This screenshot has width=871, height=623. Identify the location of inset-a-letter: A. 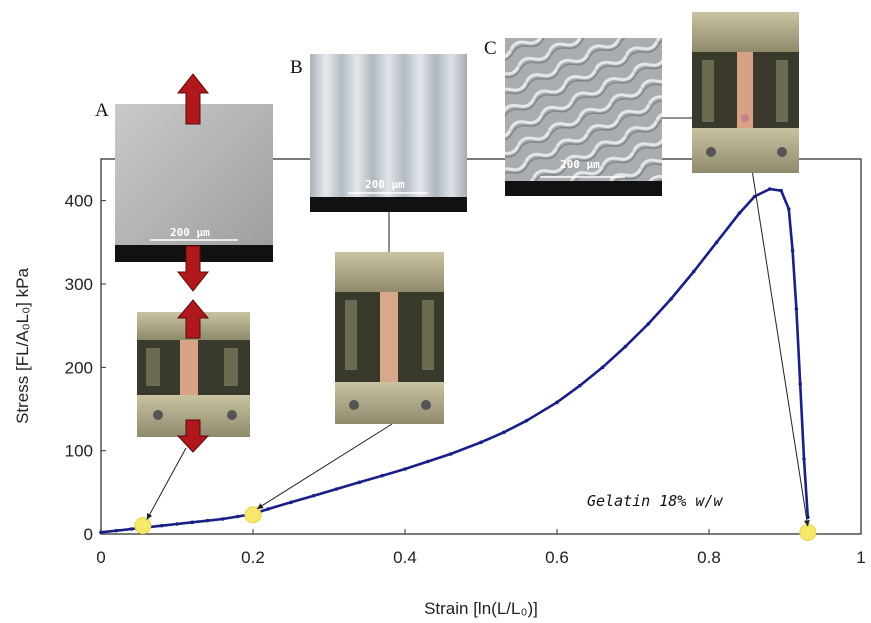
(102, 110).